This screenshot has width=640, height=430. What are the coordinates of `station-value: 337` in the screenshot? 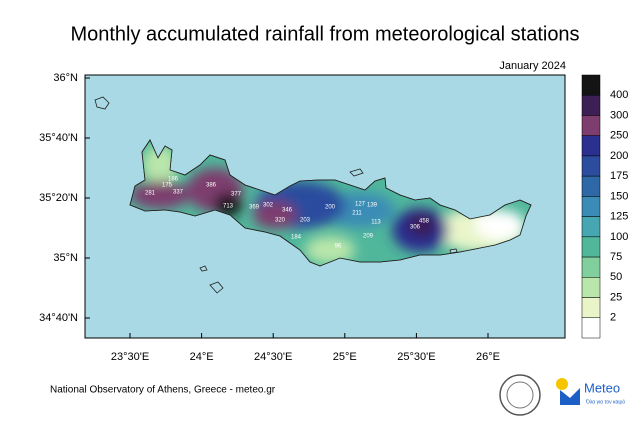 It's located at (178, 193).